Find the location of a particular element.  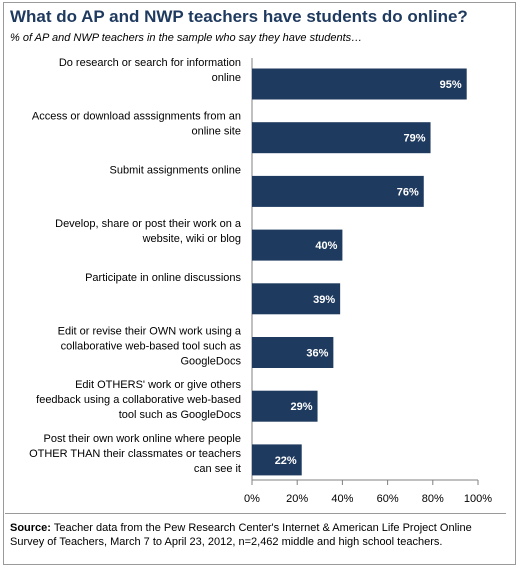

category-label: Submit assignments online is located at coordinates (175, 170).